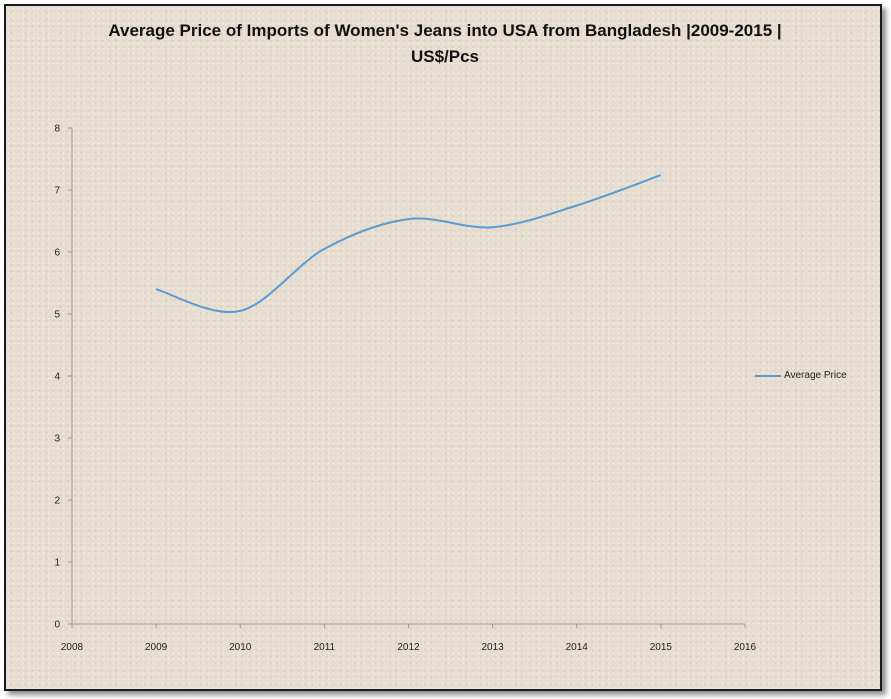  I want to click on x-tick-label: 2011, so click(325, 647).